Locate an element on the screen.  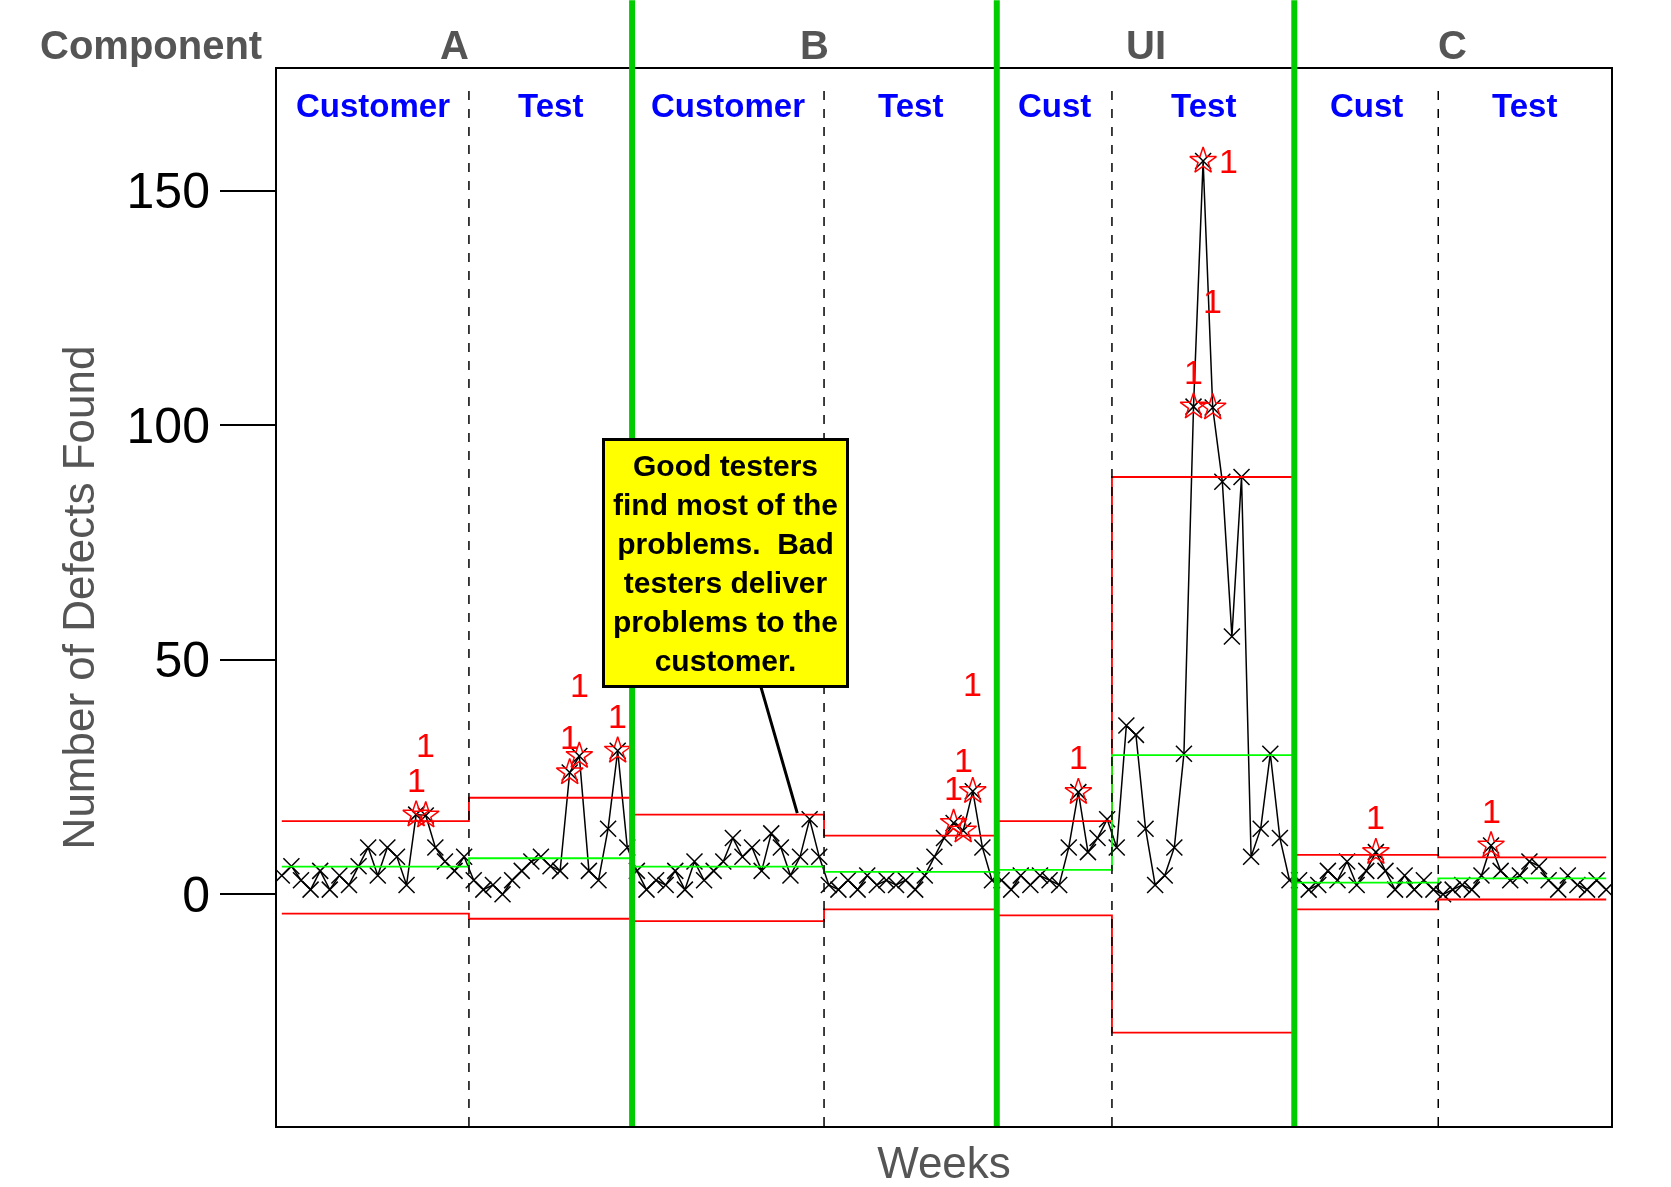
y-tick-label: 100 is located at coordinates (168, 425).